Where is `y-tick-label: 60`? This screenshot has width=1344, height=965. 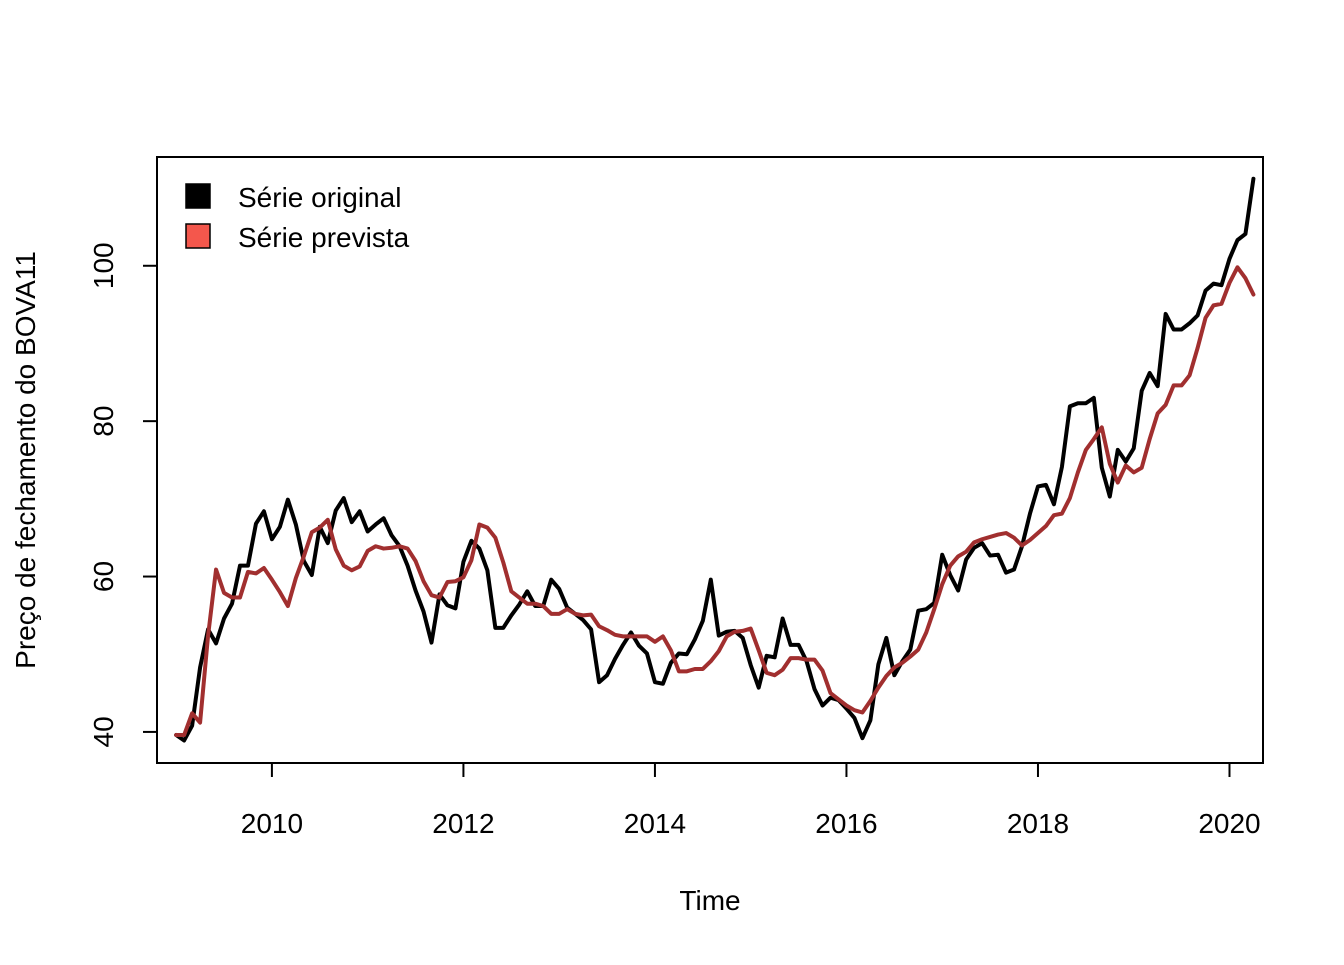 y-tick-label: 60 is located at coordinates (103, 576).